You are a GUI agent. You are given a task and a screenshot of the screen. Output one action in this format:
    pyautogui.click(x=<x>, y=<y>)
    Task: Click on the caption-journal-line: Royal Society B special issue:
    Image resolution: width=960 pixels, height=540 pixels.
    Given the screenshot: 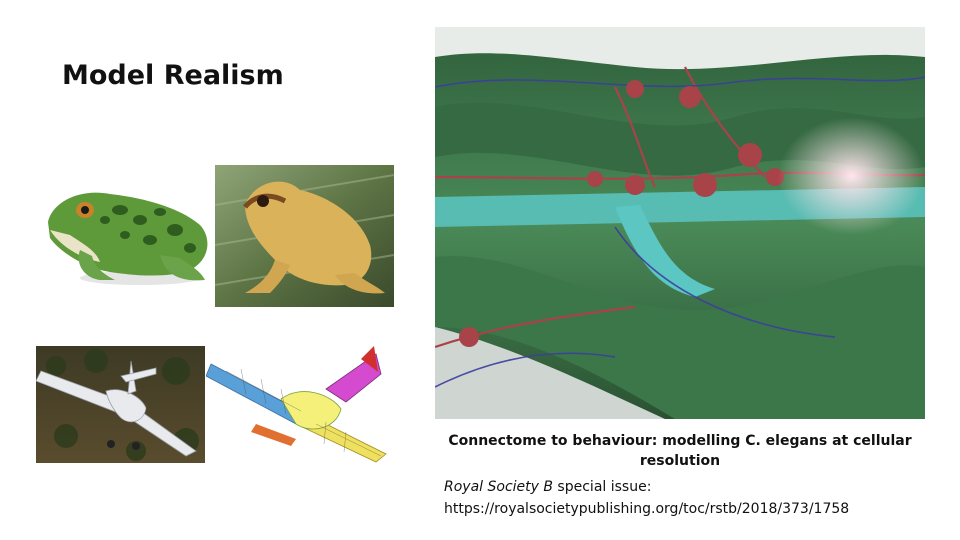 What is the action you would take?
    pyautogui.click(x=694, y=487)
    